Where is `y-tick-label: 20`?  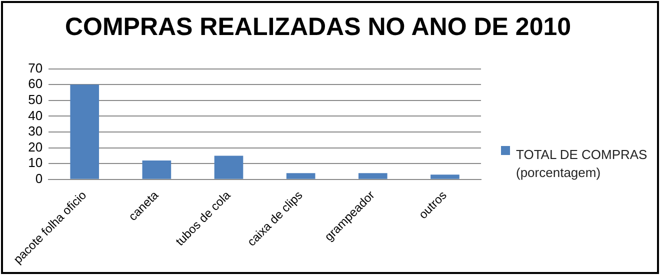
y-tick-label: 20 is located at coordinates (35, 146).